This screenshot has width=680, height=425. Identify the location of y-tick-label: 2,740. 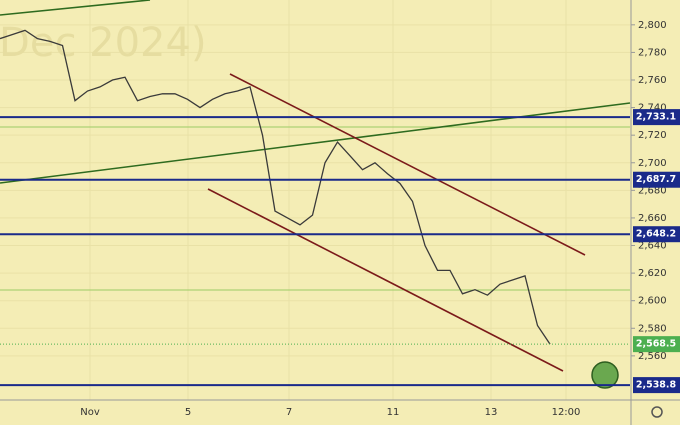
(652, 108).